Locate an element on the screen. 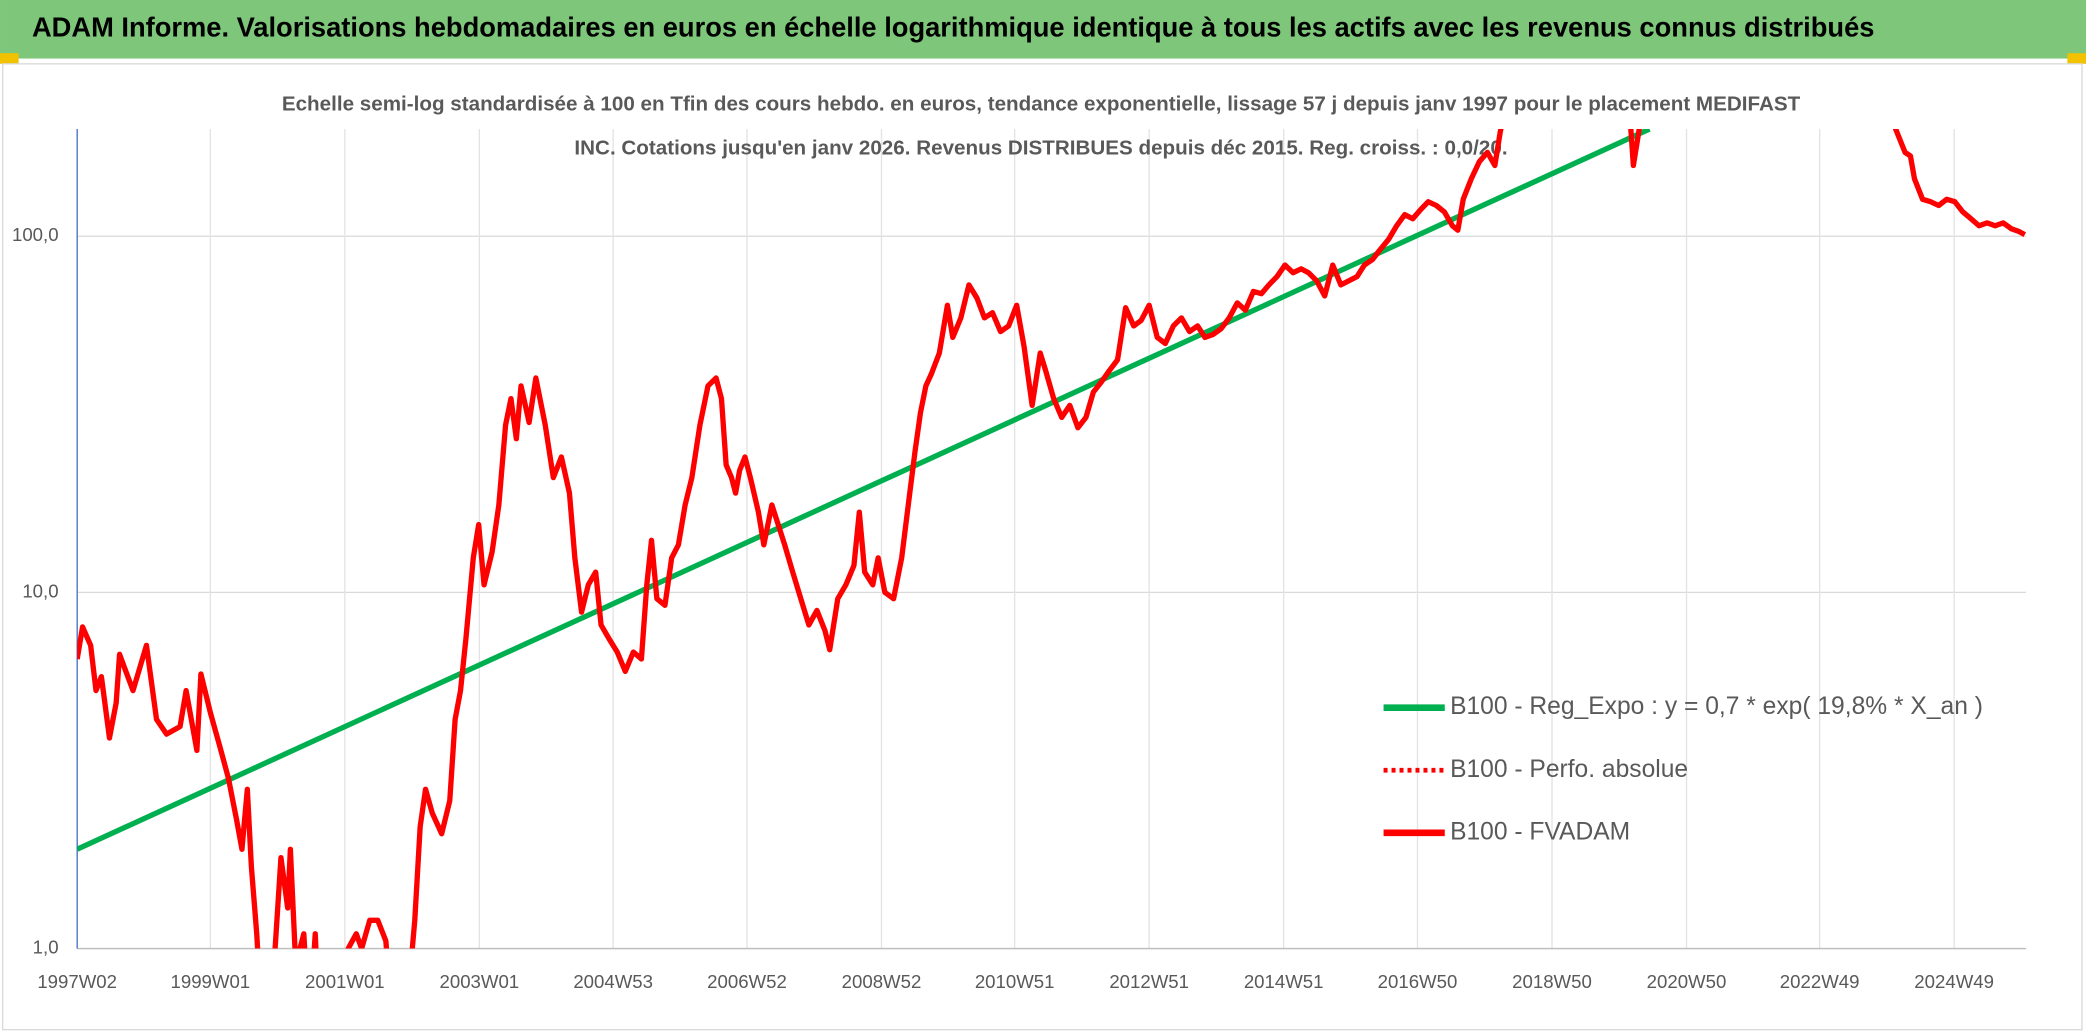  x-tick-label: 2020W50 is located at coordinates (1687, 981).